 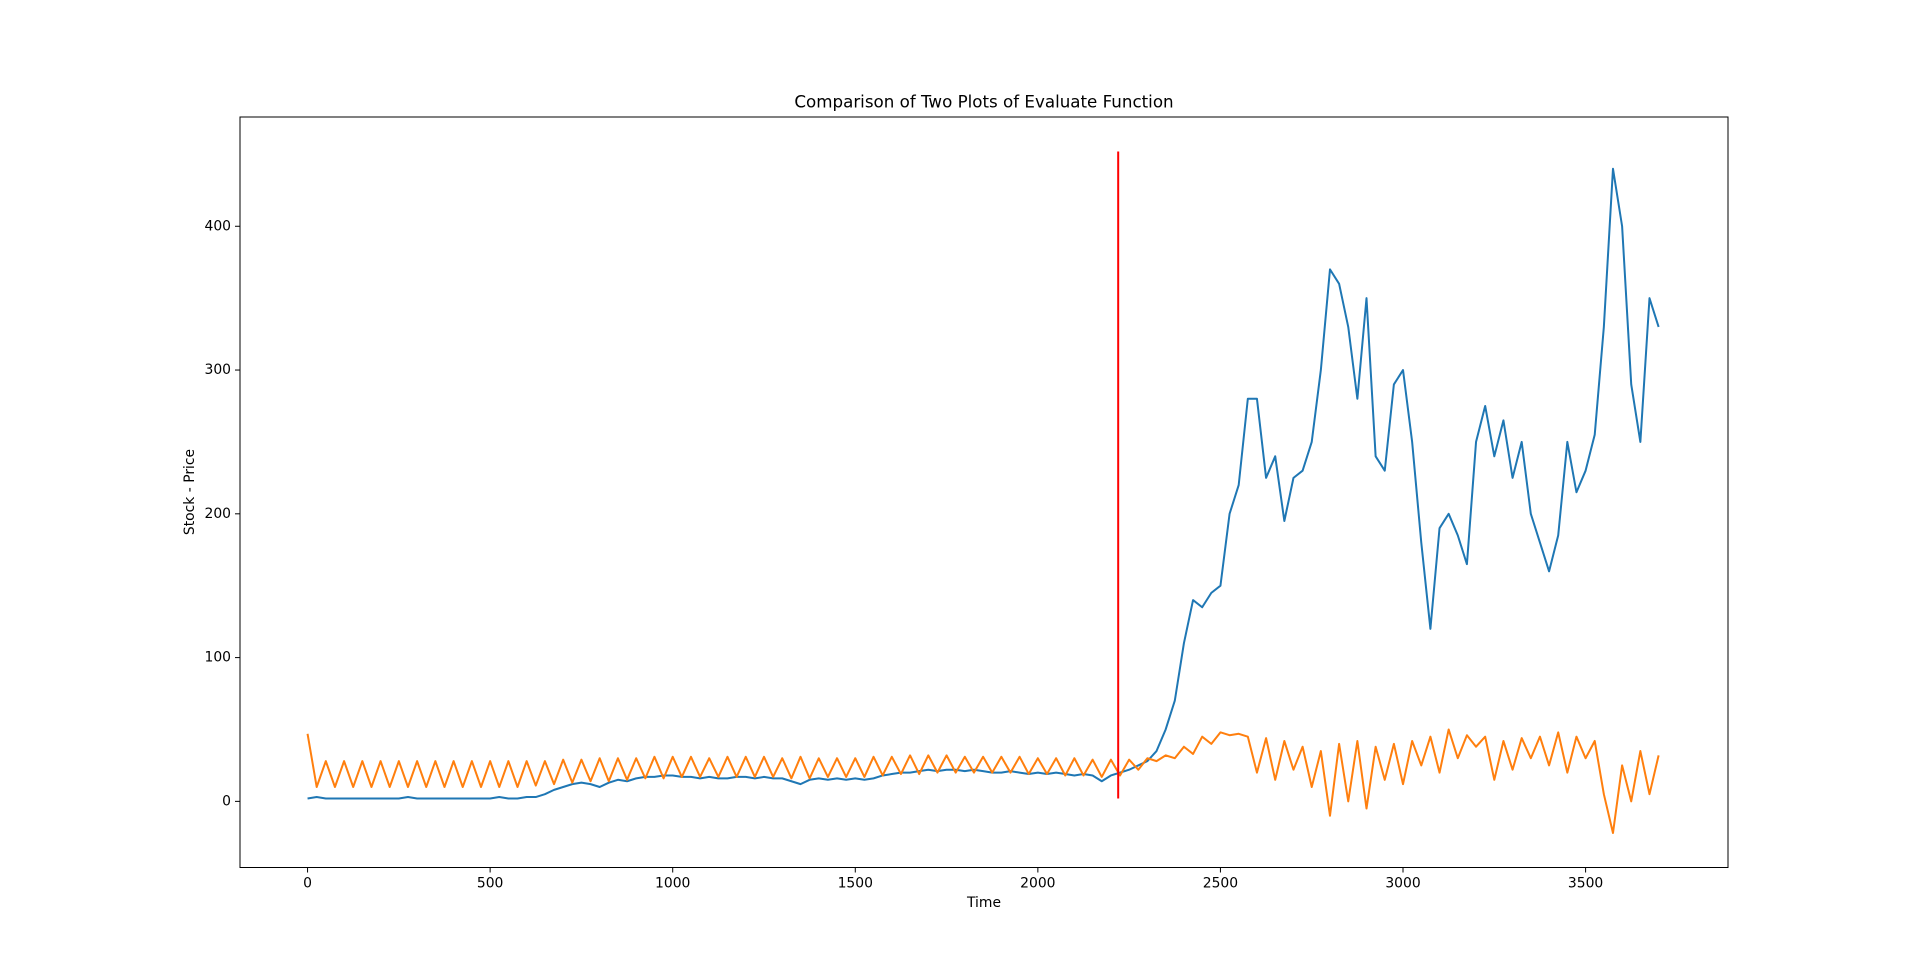 I want to click on x-tick-label: 3500, so click(x=1585, y=884).